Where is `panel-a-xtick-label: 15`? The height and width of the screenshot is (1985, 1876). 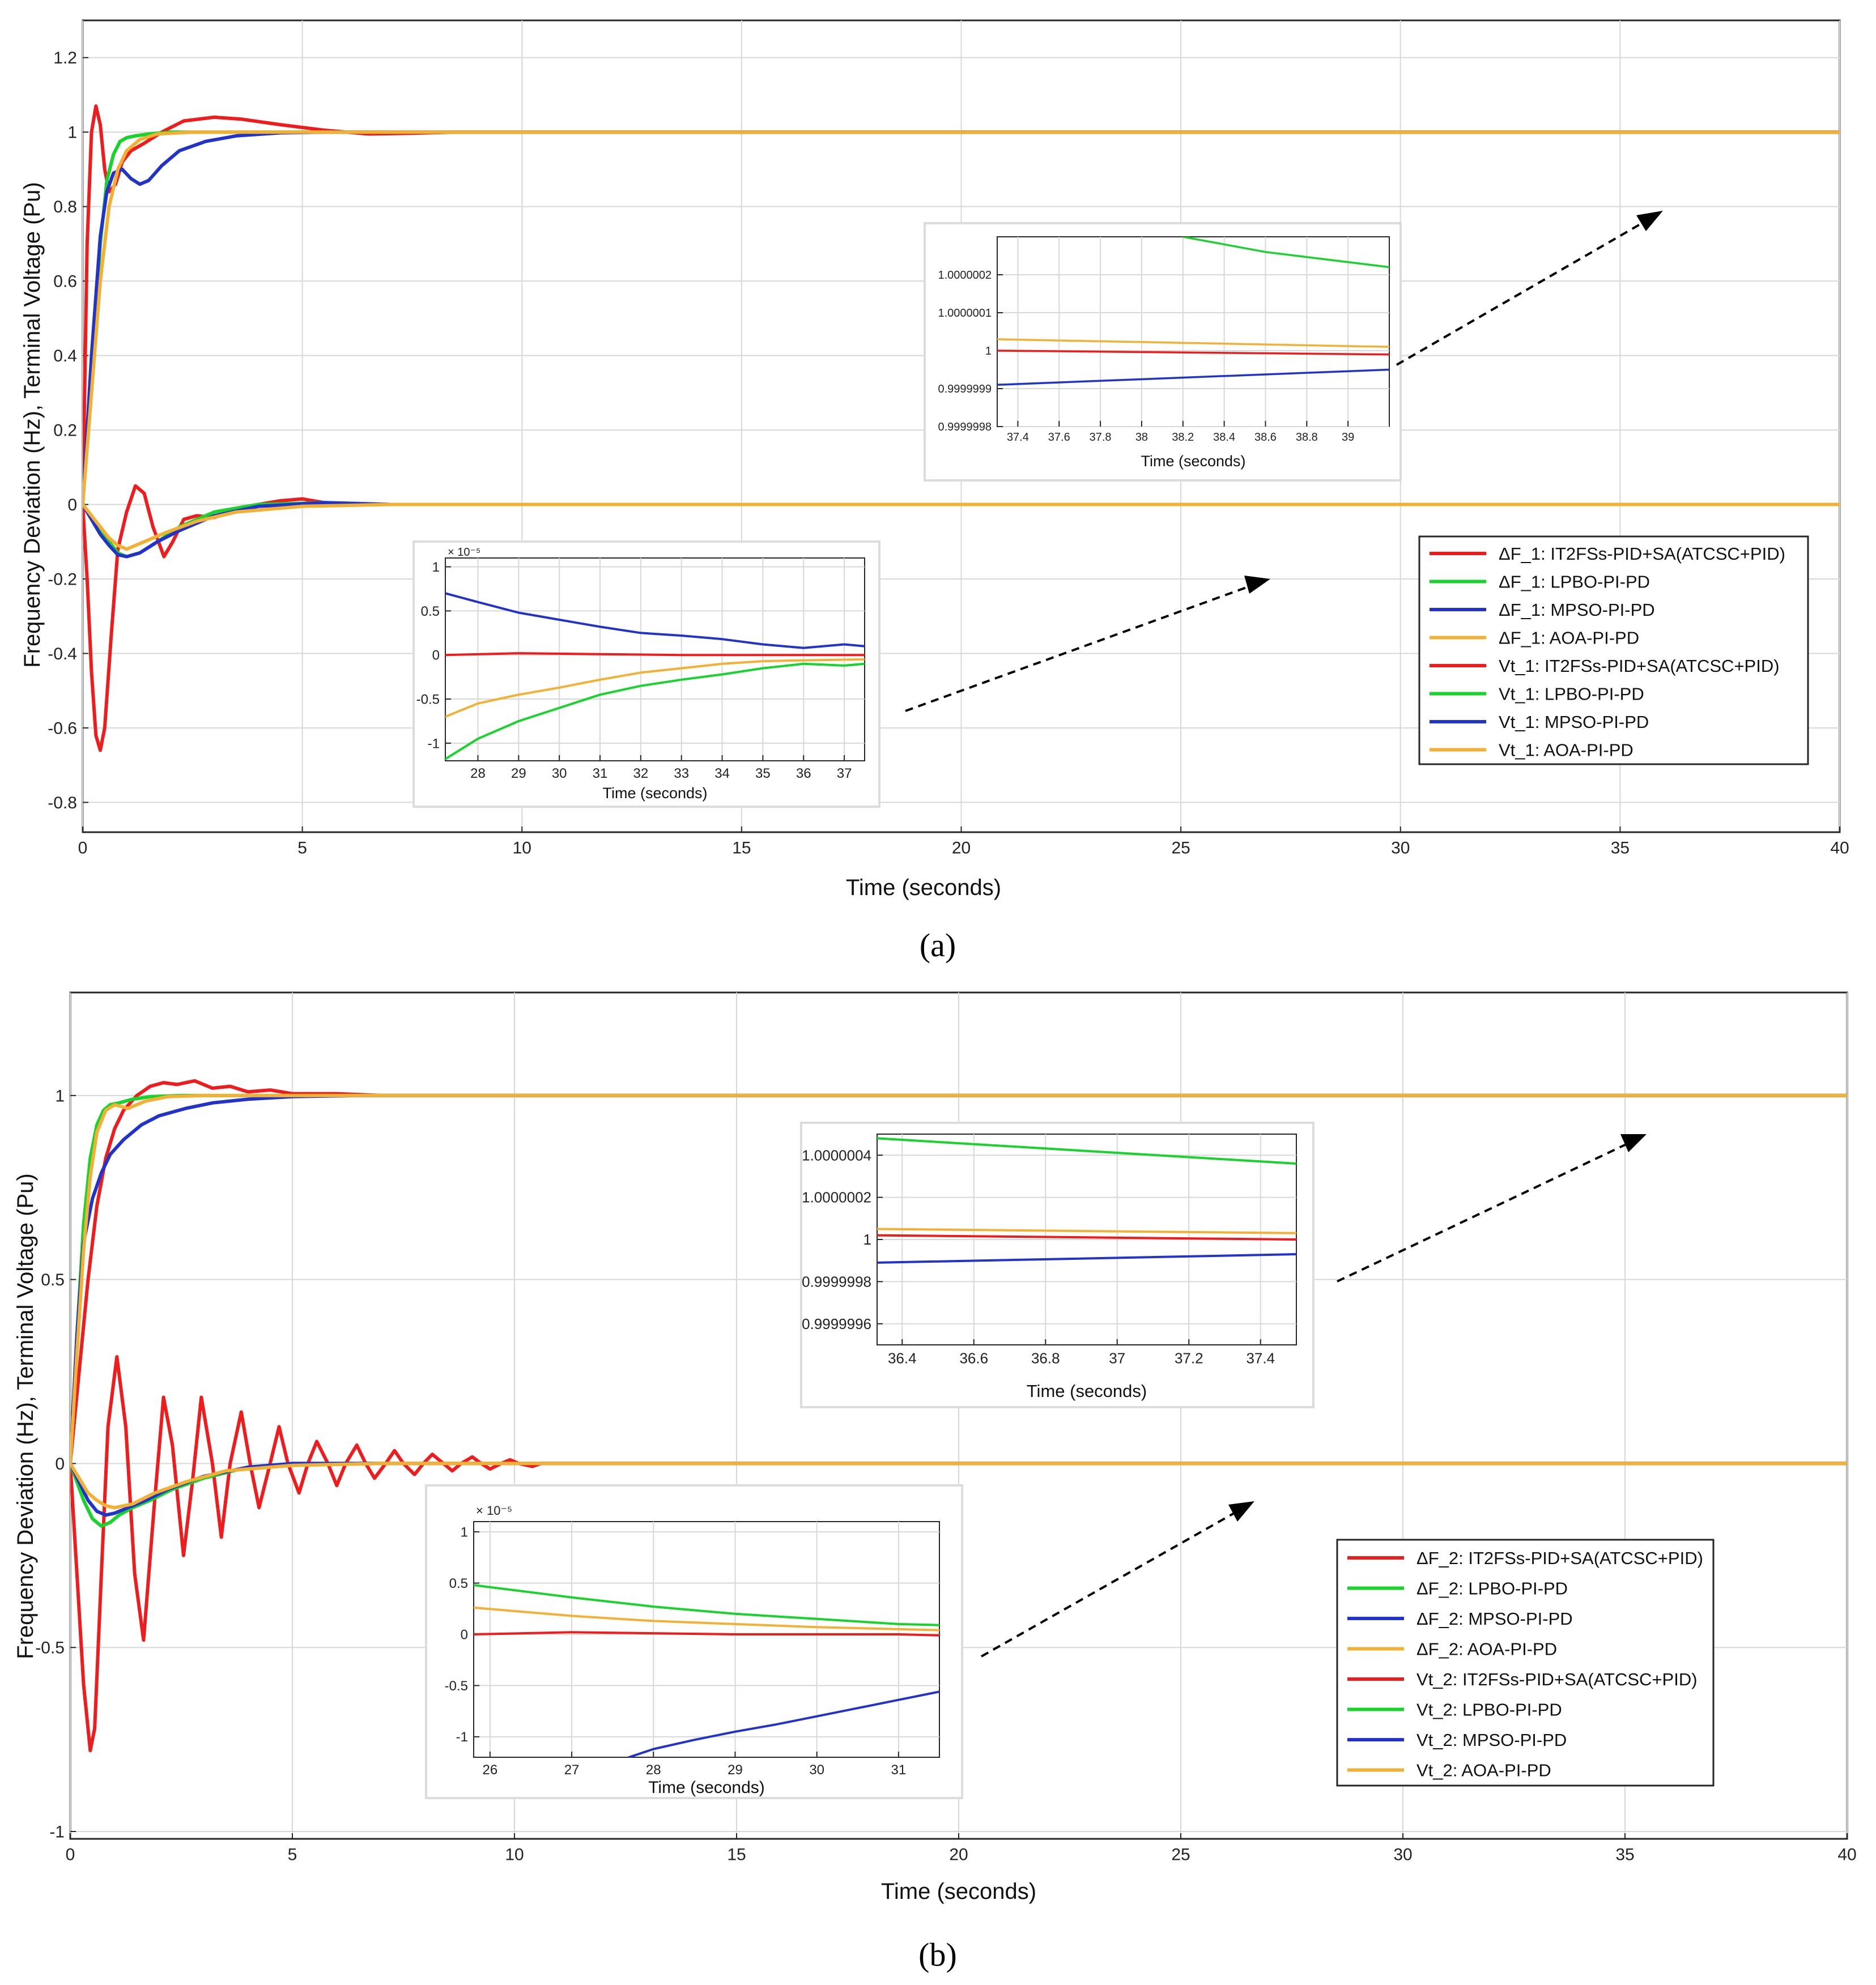
panel-a-xtick-label: 15 is located at coordinates (741, 849).